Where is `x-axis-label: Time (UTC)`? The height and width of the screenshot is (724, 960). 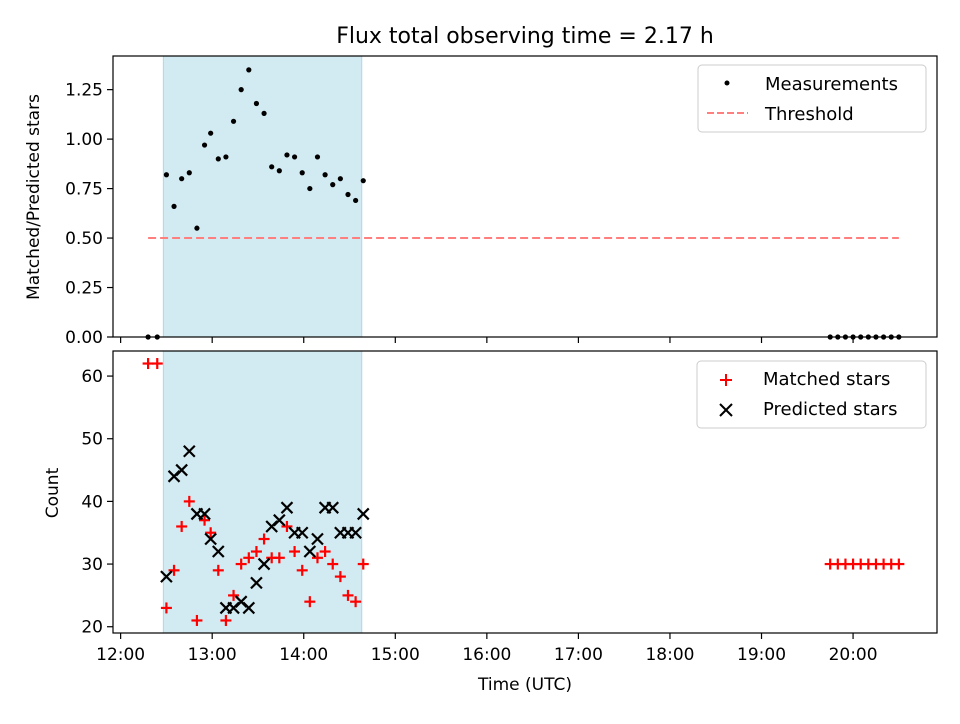 x-axis-label: Time (UTC) is located at coordinates (524, 685).